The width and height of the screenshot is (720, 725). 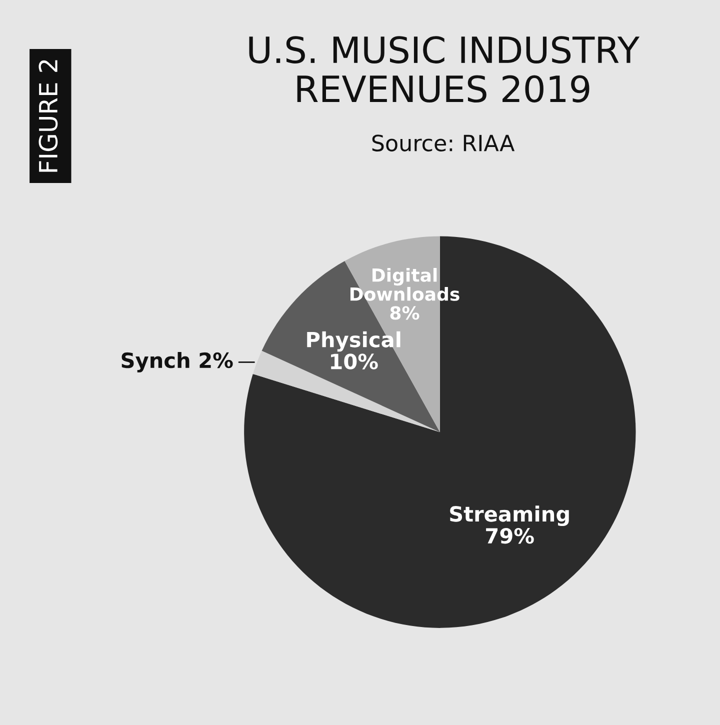 I want to click on slice-label: Physical, so click(x=353, y=341).